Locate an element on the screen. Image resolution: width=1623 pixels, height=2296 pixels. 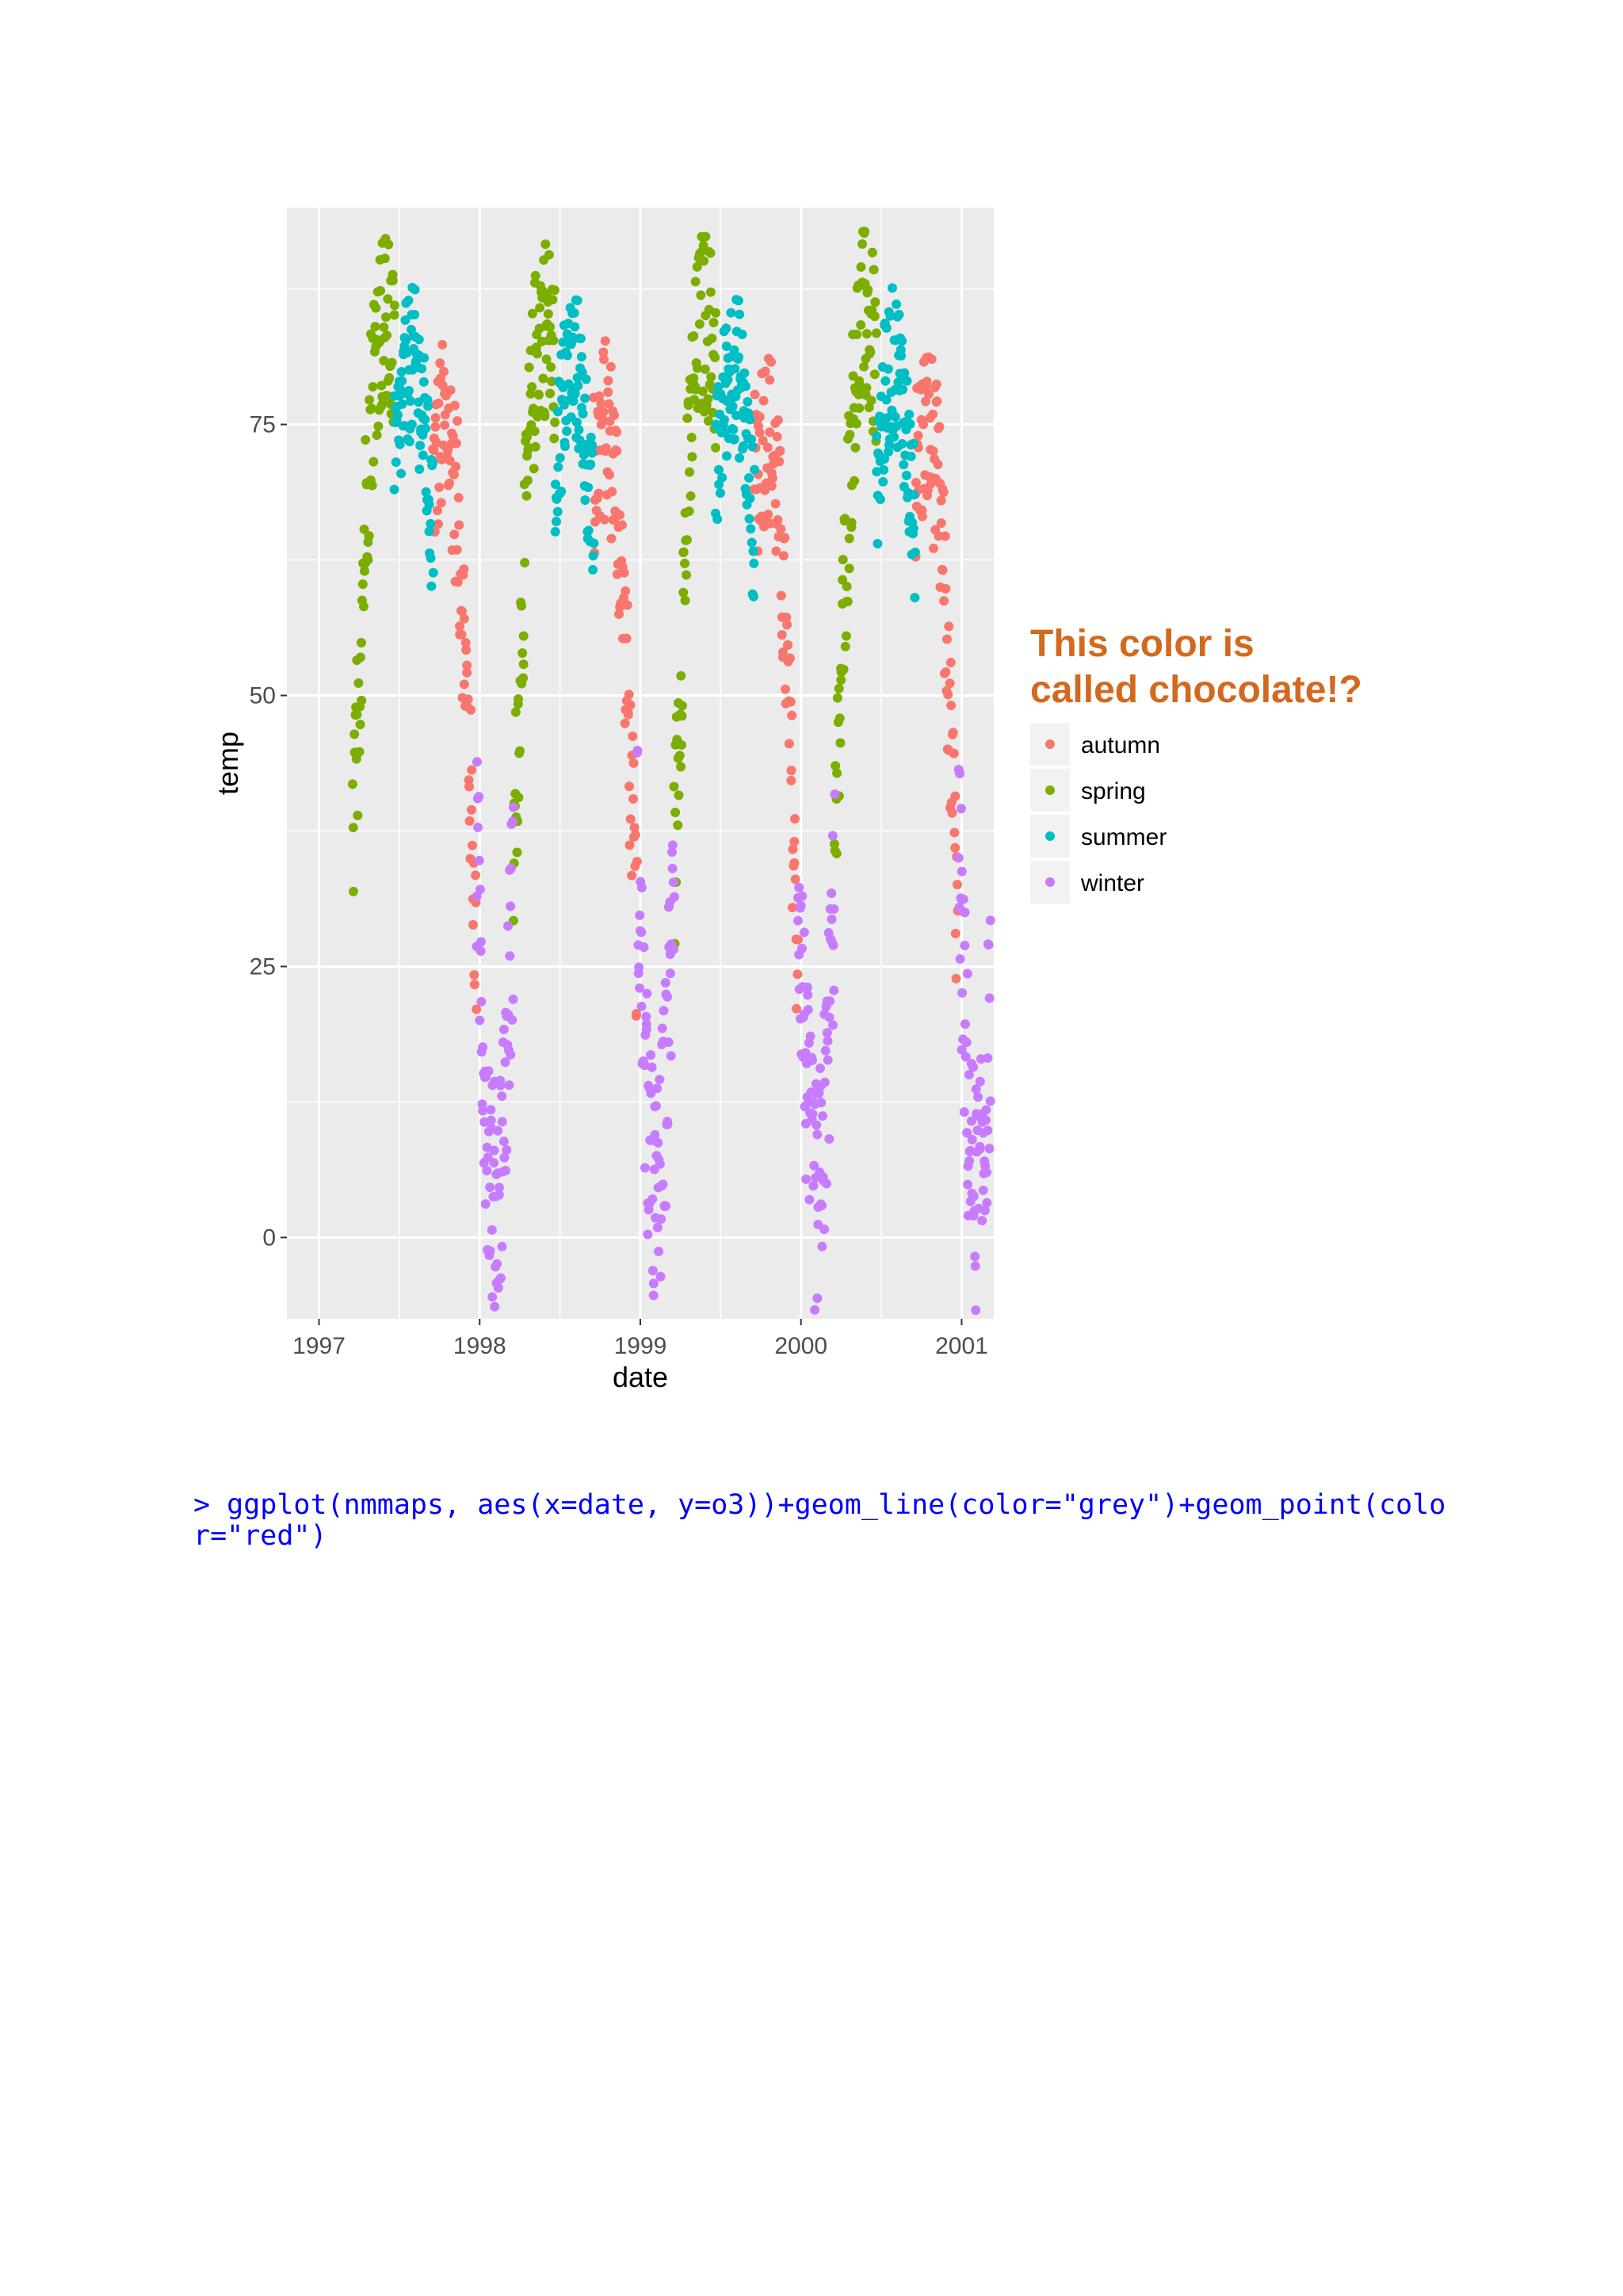
x-tick-label: 2001 is located at coordinates (962, 1346).